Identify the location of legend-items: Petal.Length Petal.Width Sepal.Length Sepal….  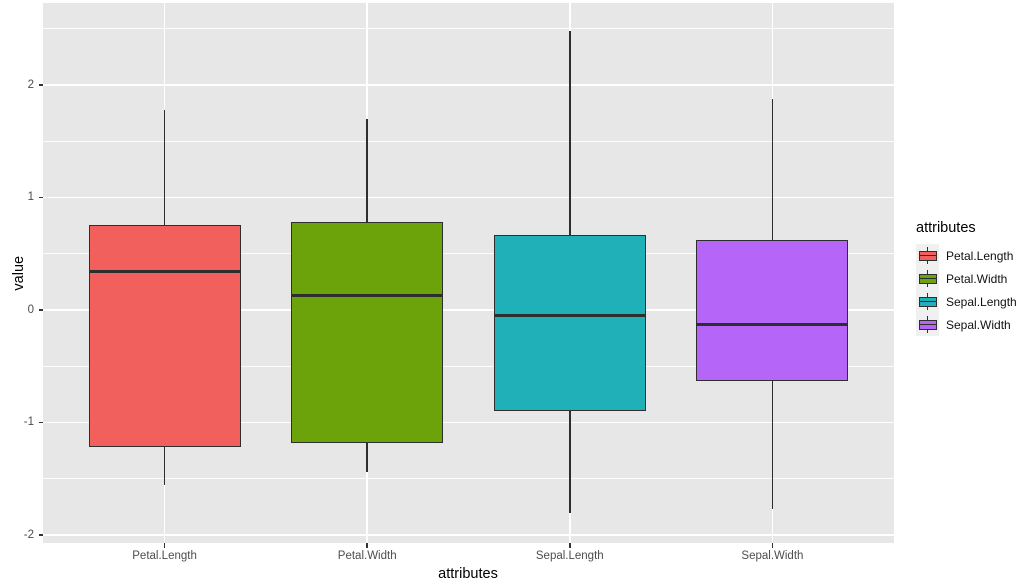
(966, 290).